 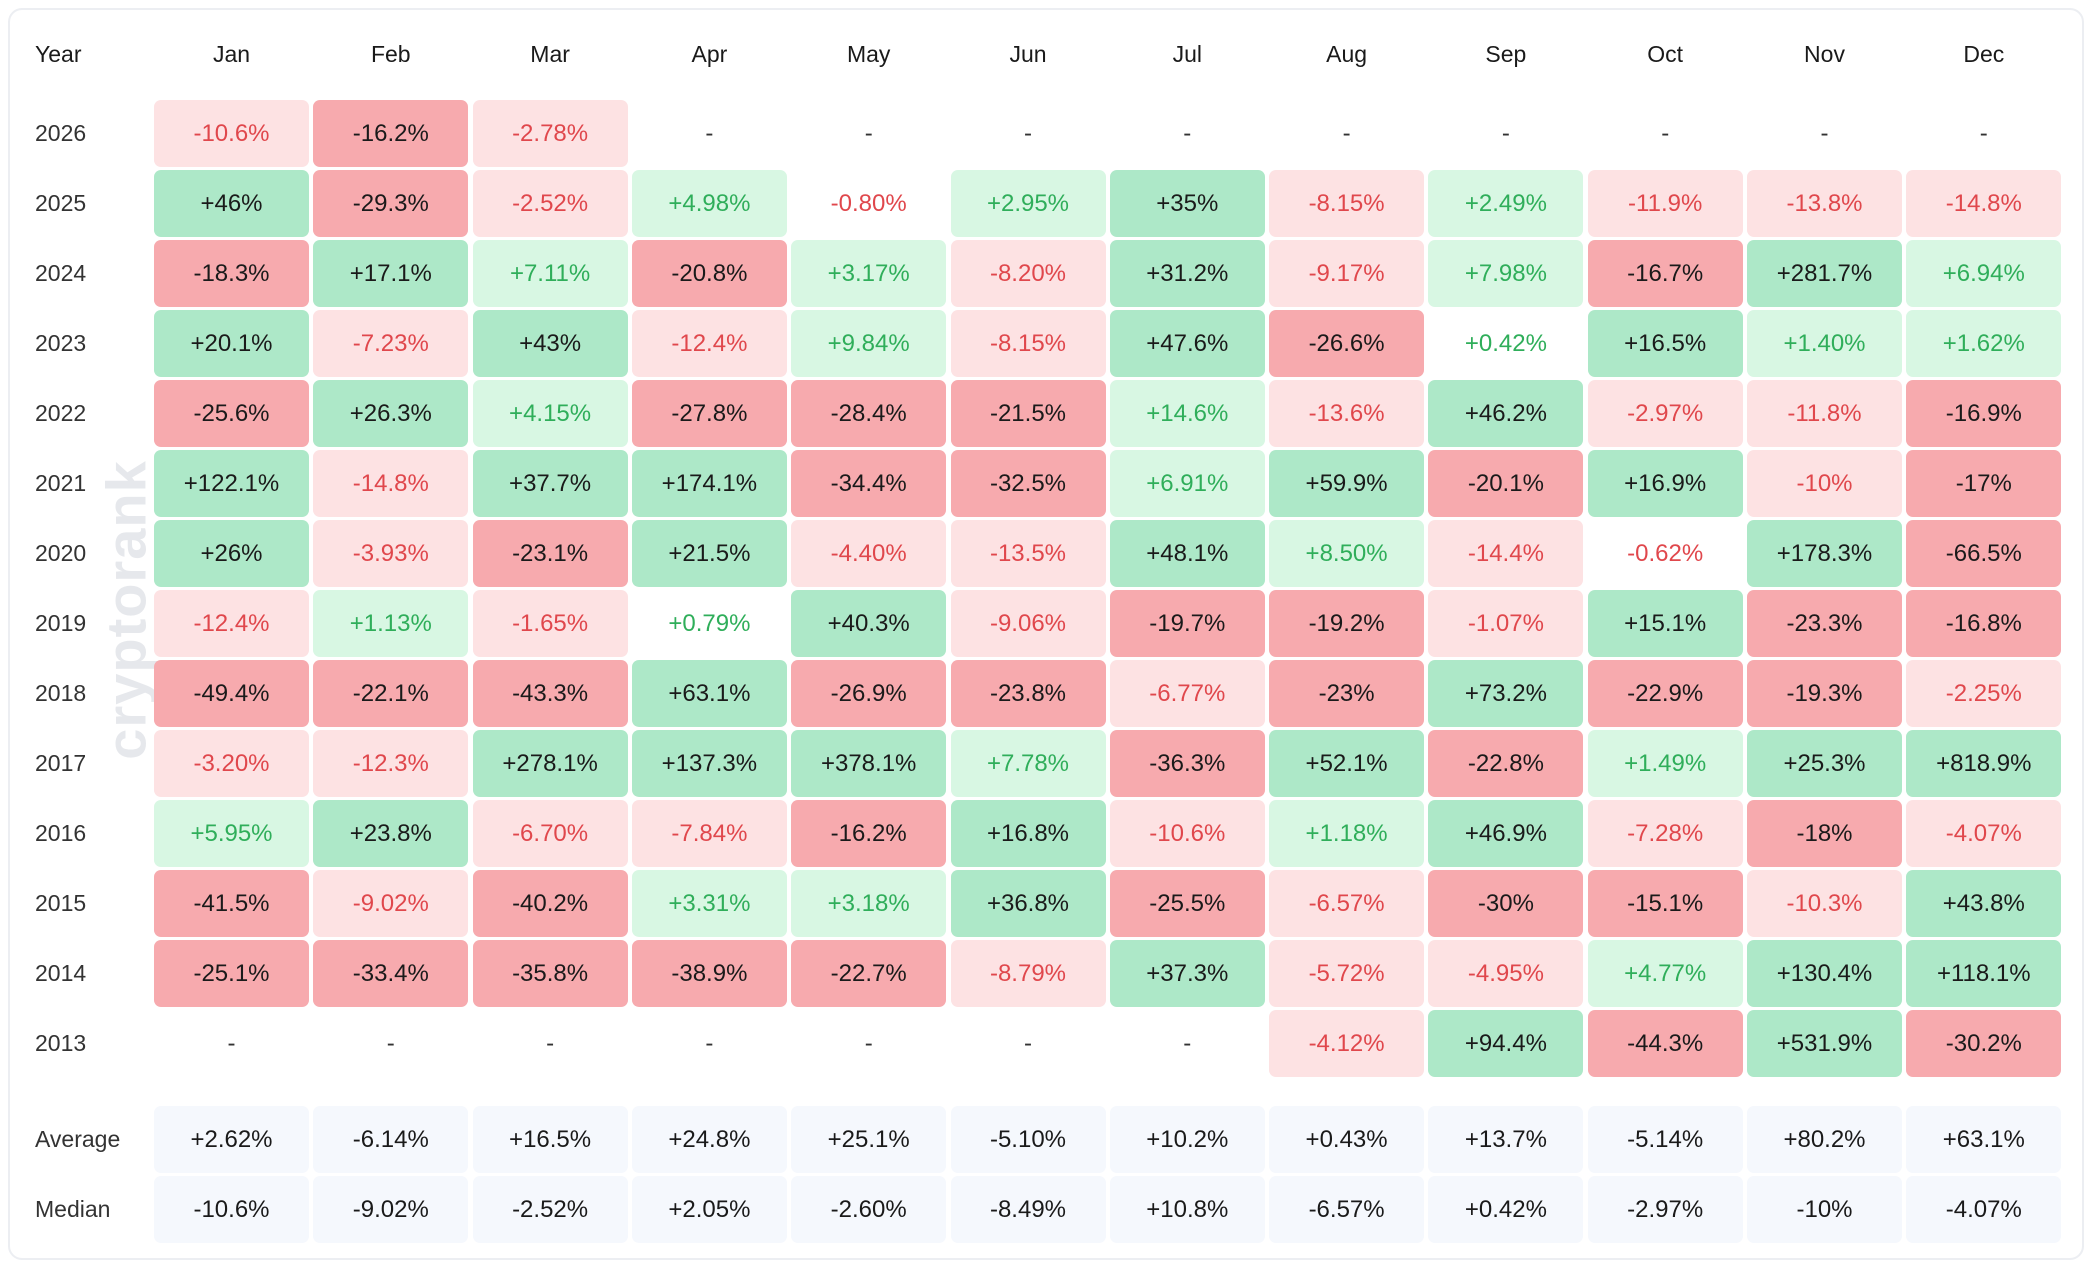 I want to click on return-cell: +43%, so click(x=550, y=343).